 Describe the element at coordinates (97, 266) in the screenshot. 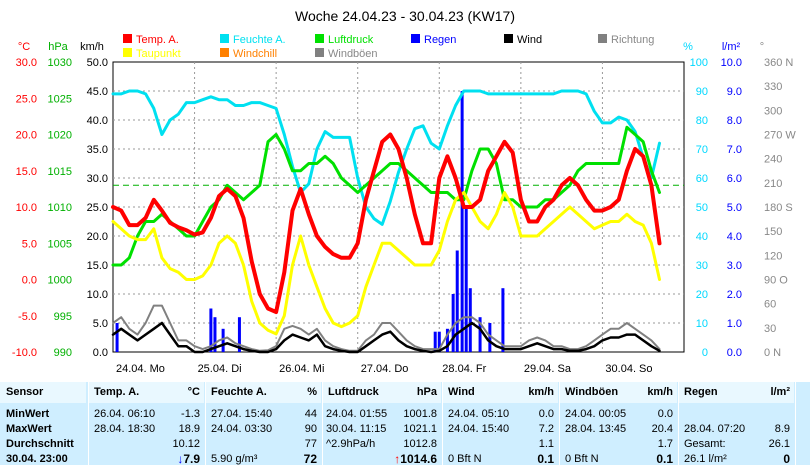

I see `wind-tick-label: 15.0` at that location.